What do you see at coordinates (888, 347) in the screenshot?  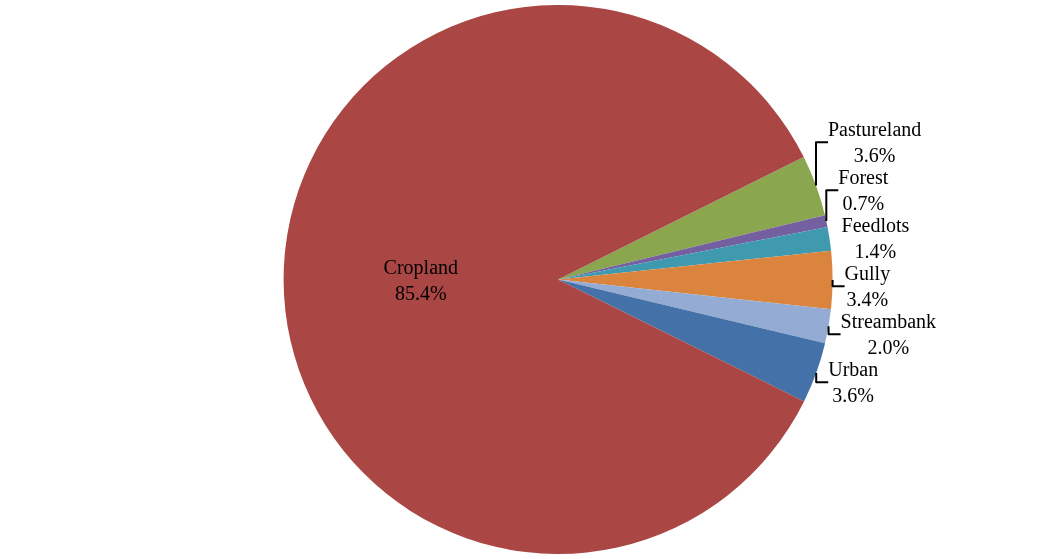 I see `data-label: 2.0%` at bounding box center [888, 347].